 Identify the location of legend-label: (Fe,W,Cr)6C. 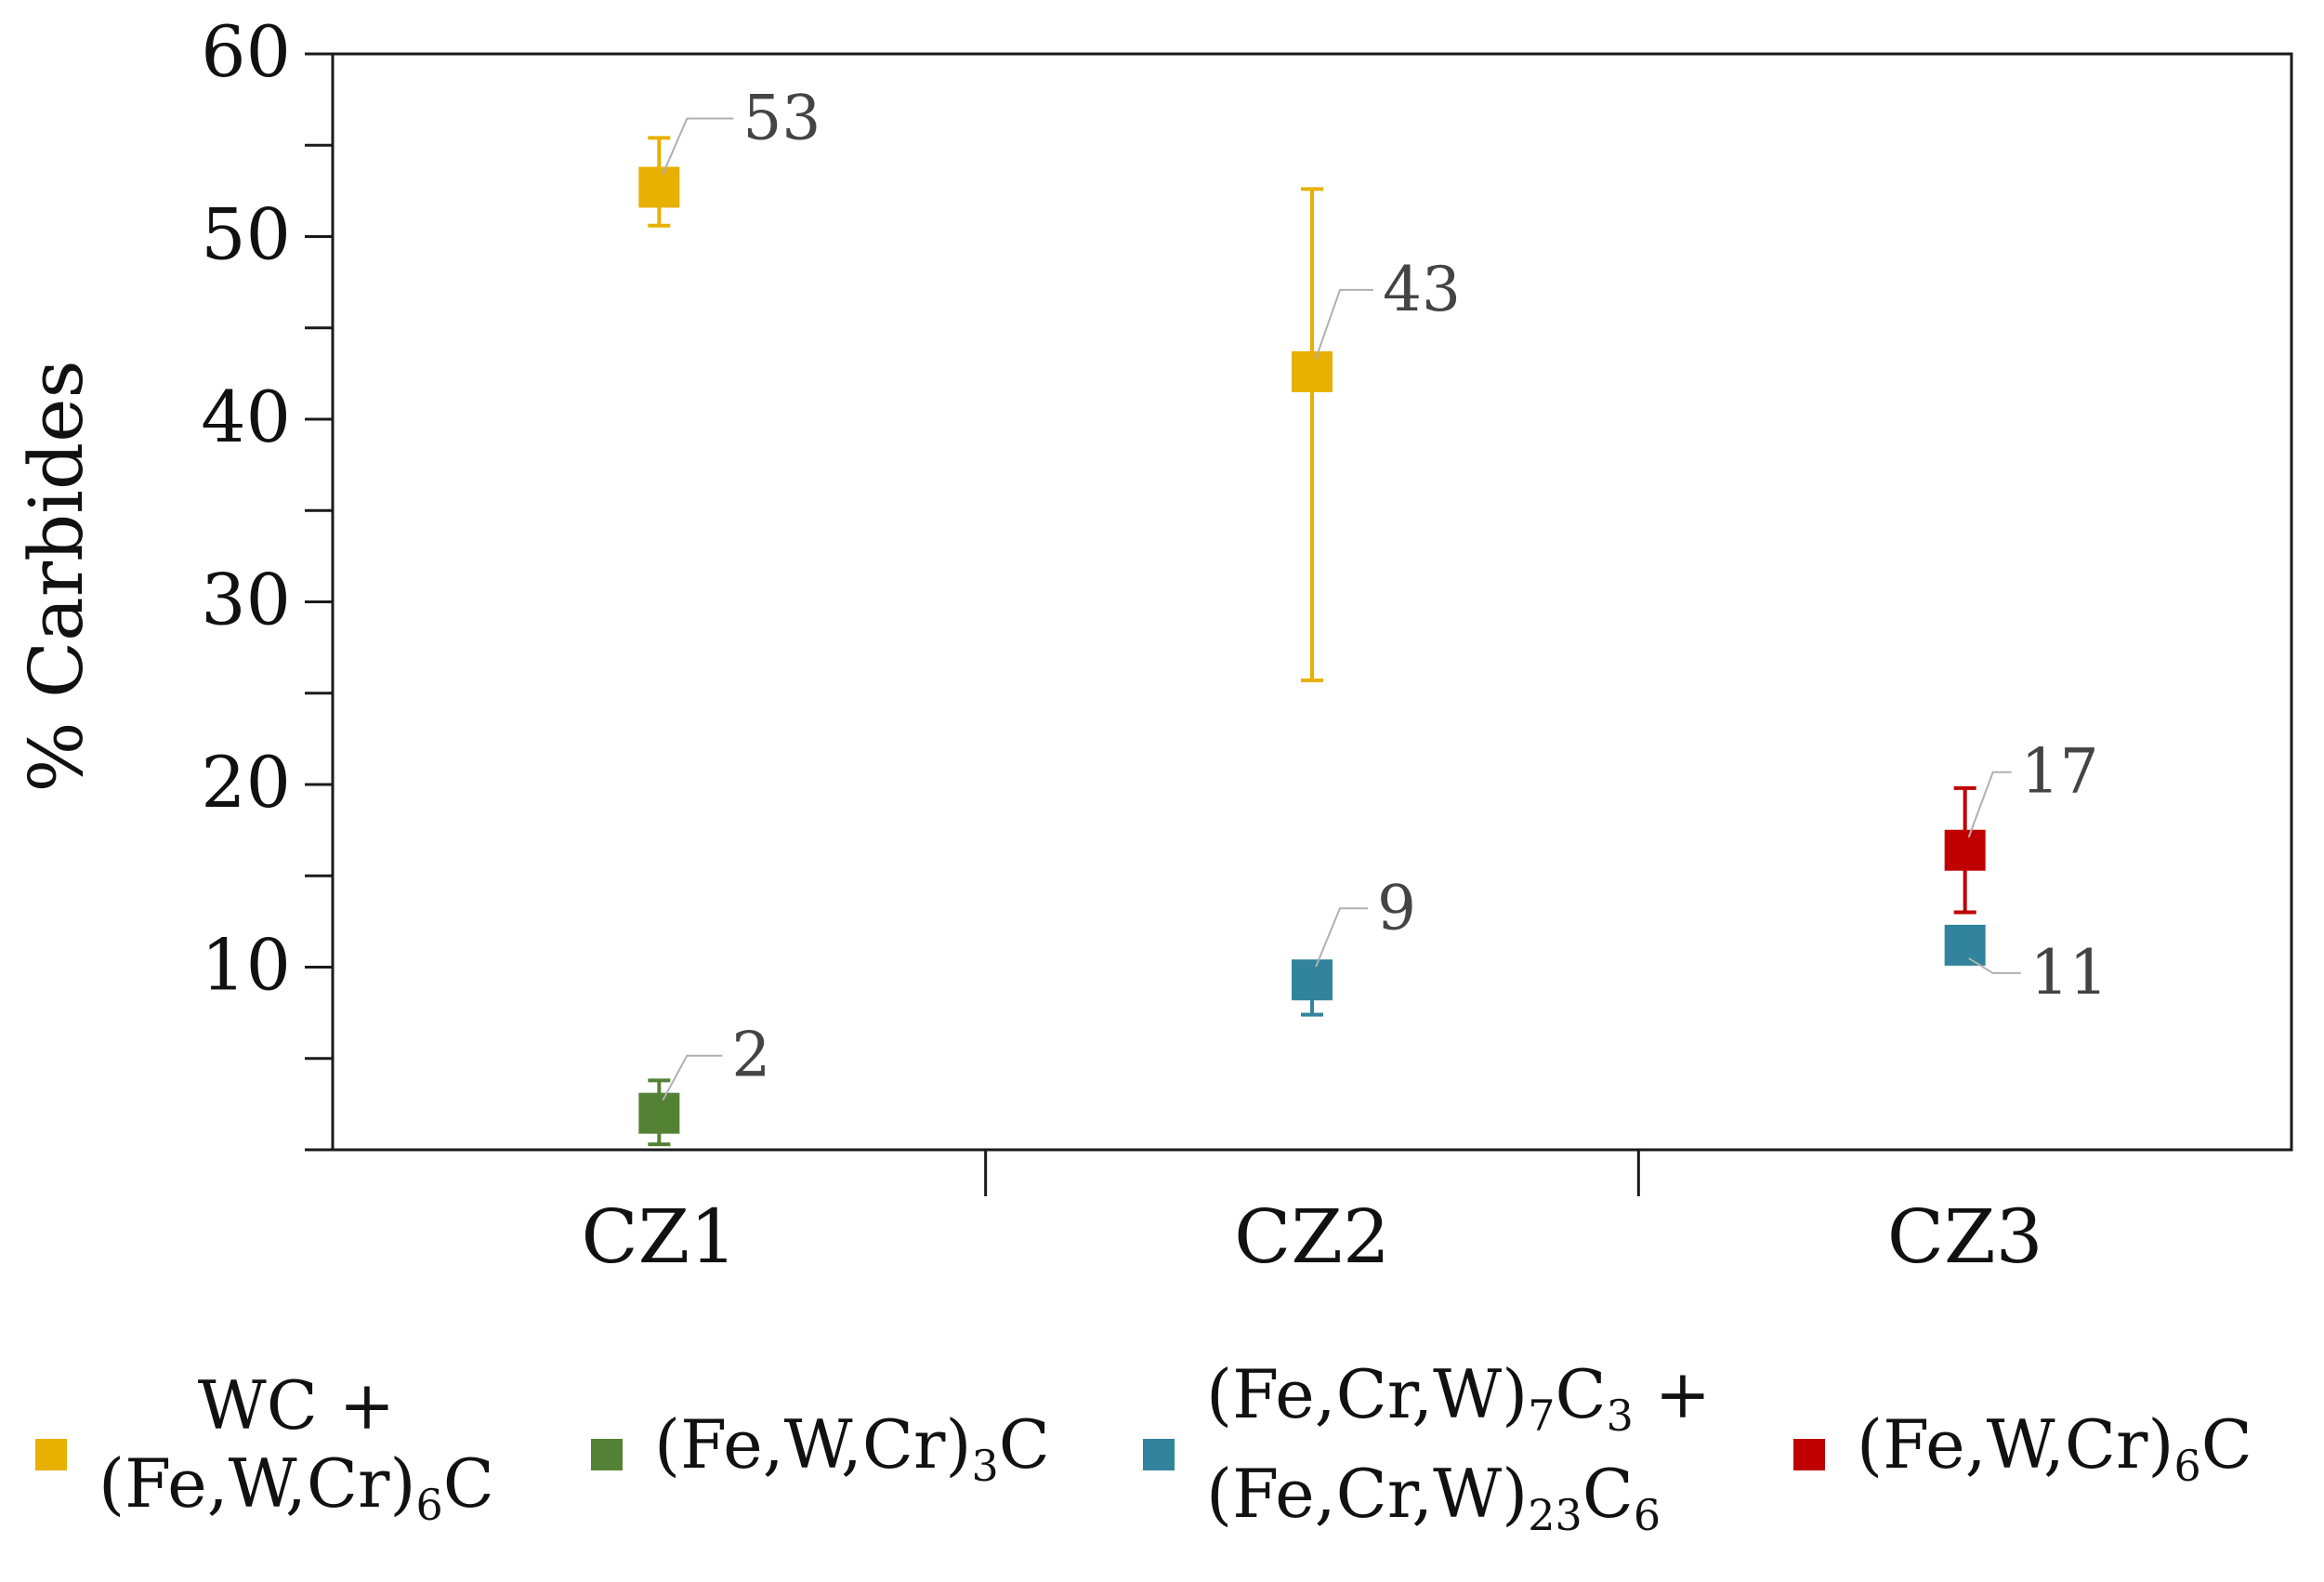
(2054, 1455).